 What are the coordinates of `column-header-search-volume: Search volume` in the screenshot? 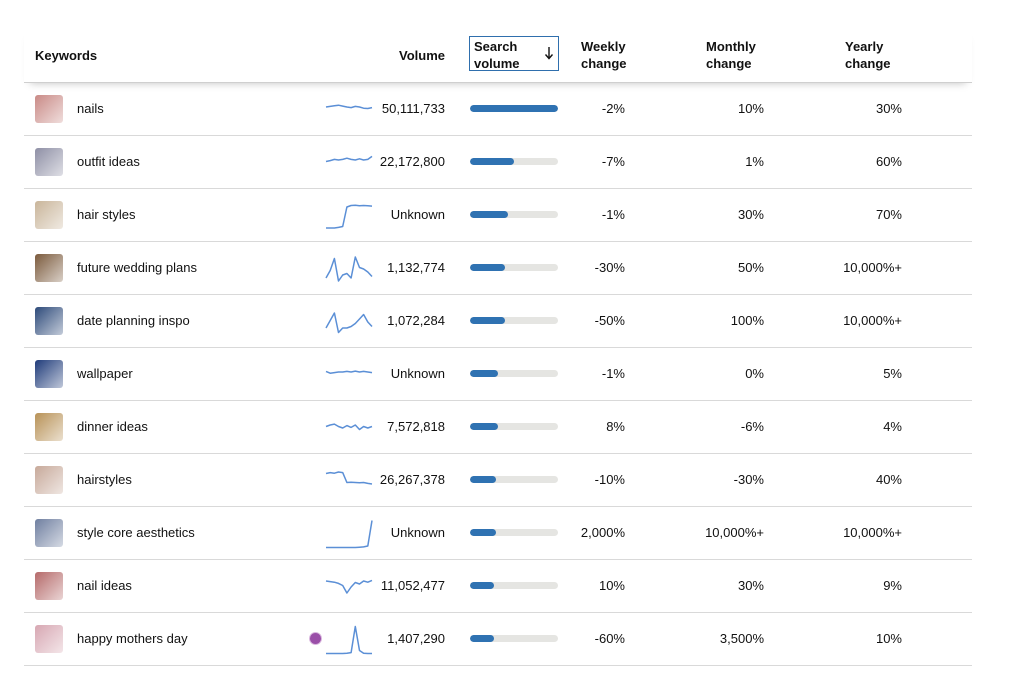 It's located at (514, 53).